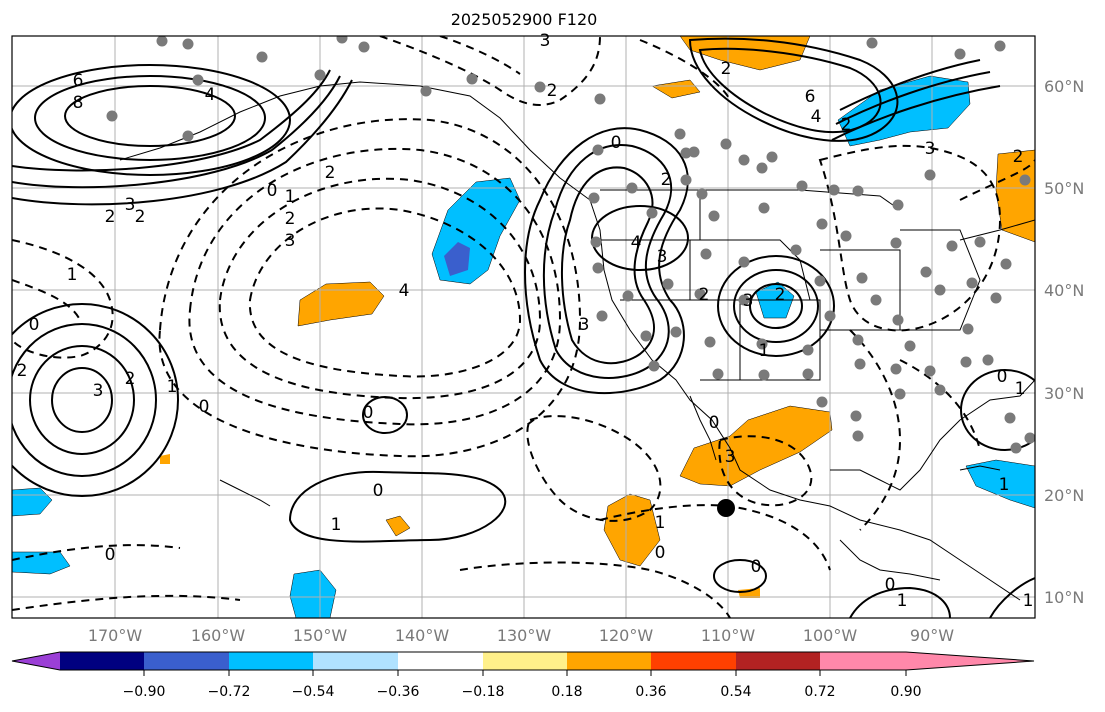 The width and height of the screenshot is (1105, 712). Describe the element at coordinates (457, 259) in the screenshot. I see `darkblue-shade-pacific` at that location.